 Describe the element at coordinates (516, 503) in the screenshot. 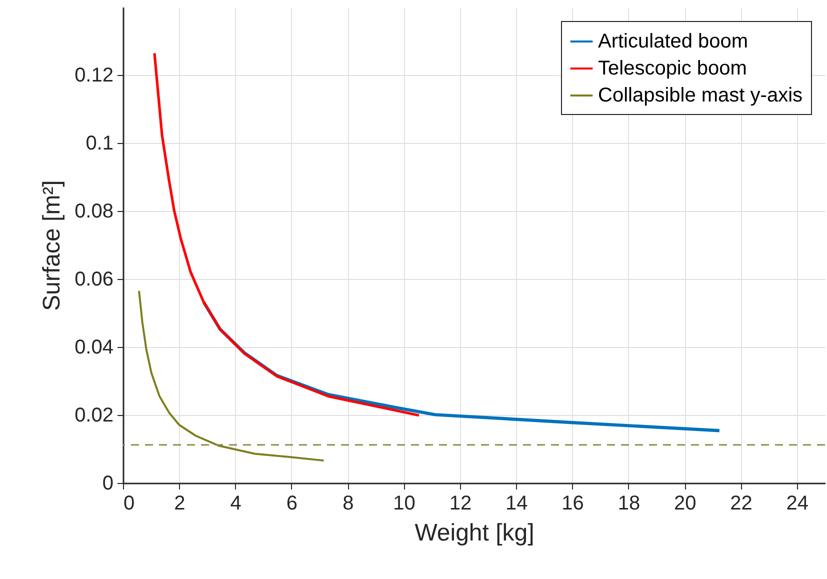

I see `x-tick-label: 14` at that location.